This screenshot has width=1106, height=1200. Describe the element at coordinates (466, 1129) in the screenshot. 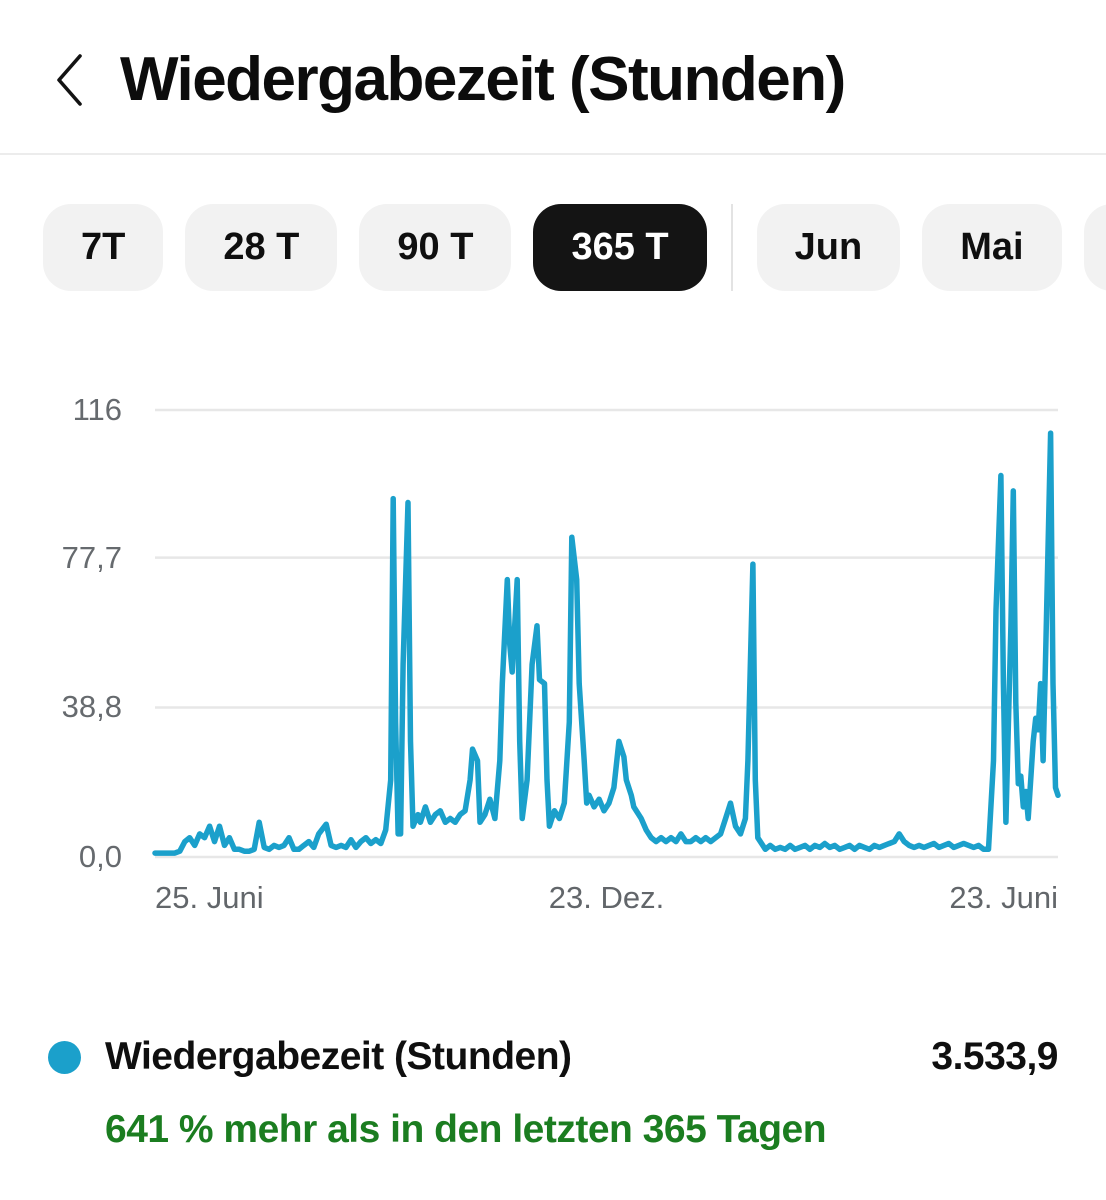

I see `comparison-delta-text: 641 % mehr als in den letzten 365 Tagen` at that location.